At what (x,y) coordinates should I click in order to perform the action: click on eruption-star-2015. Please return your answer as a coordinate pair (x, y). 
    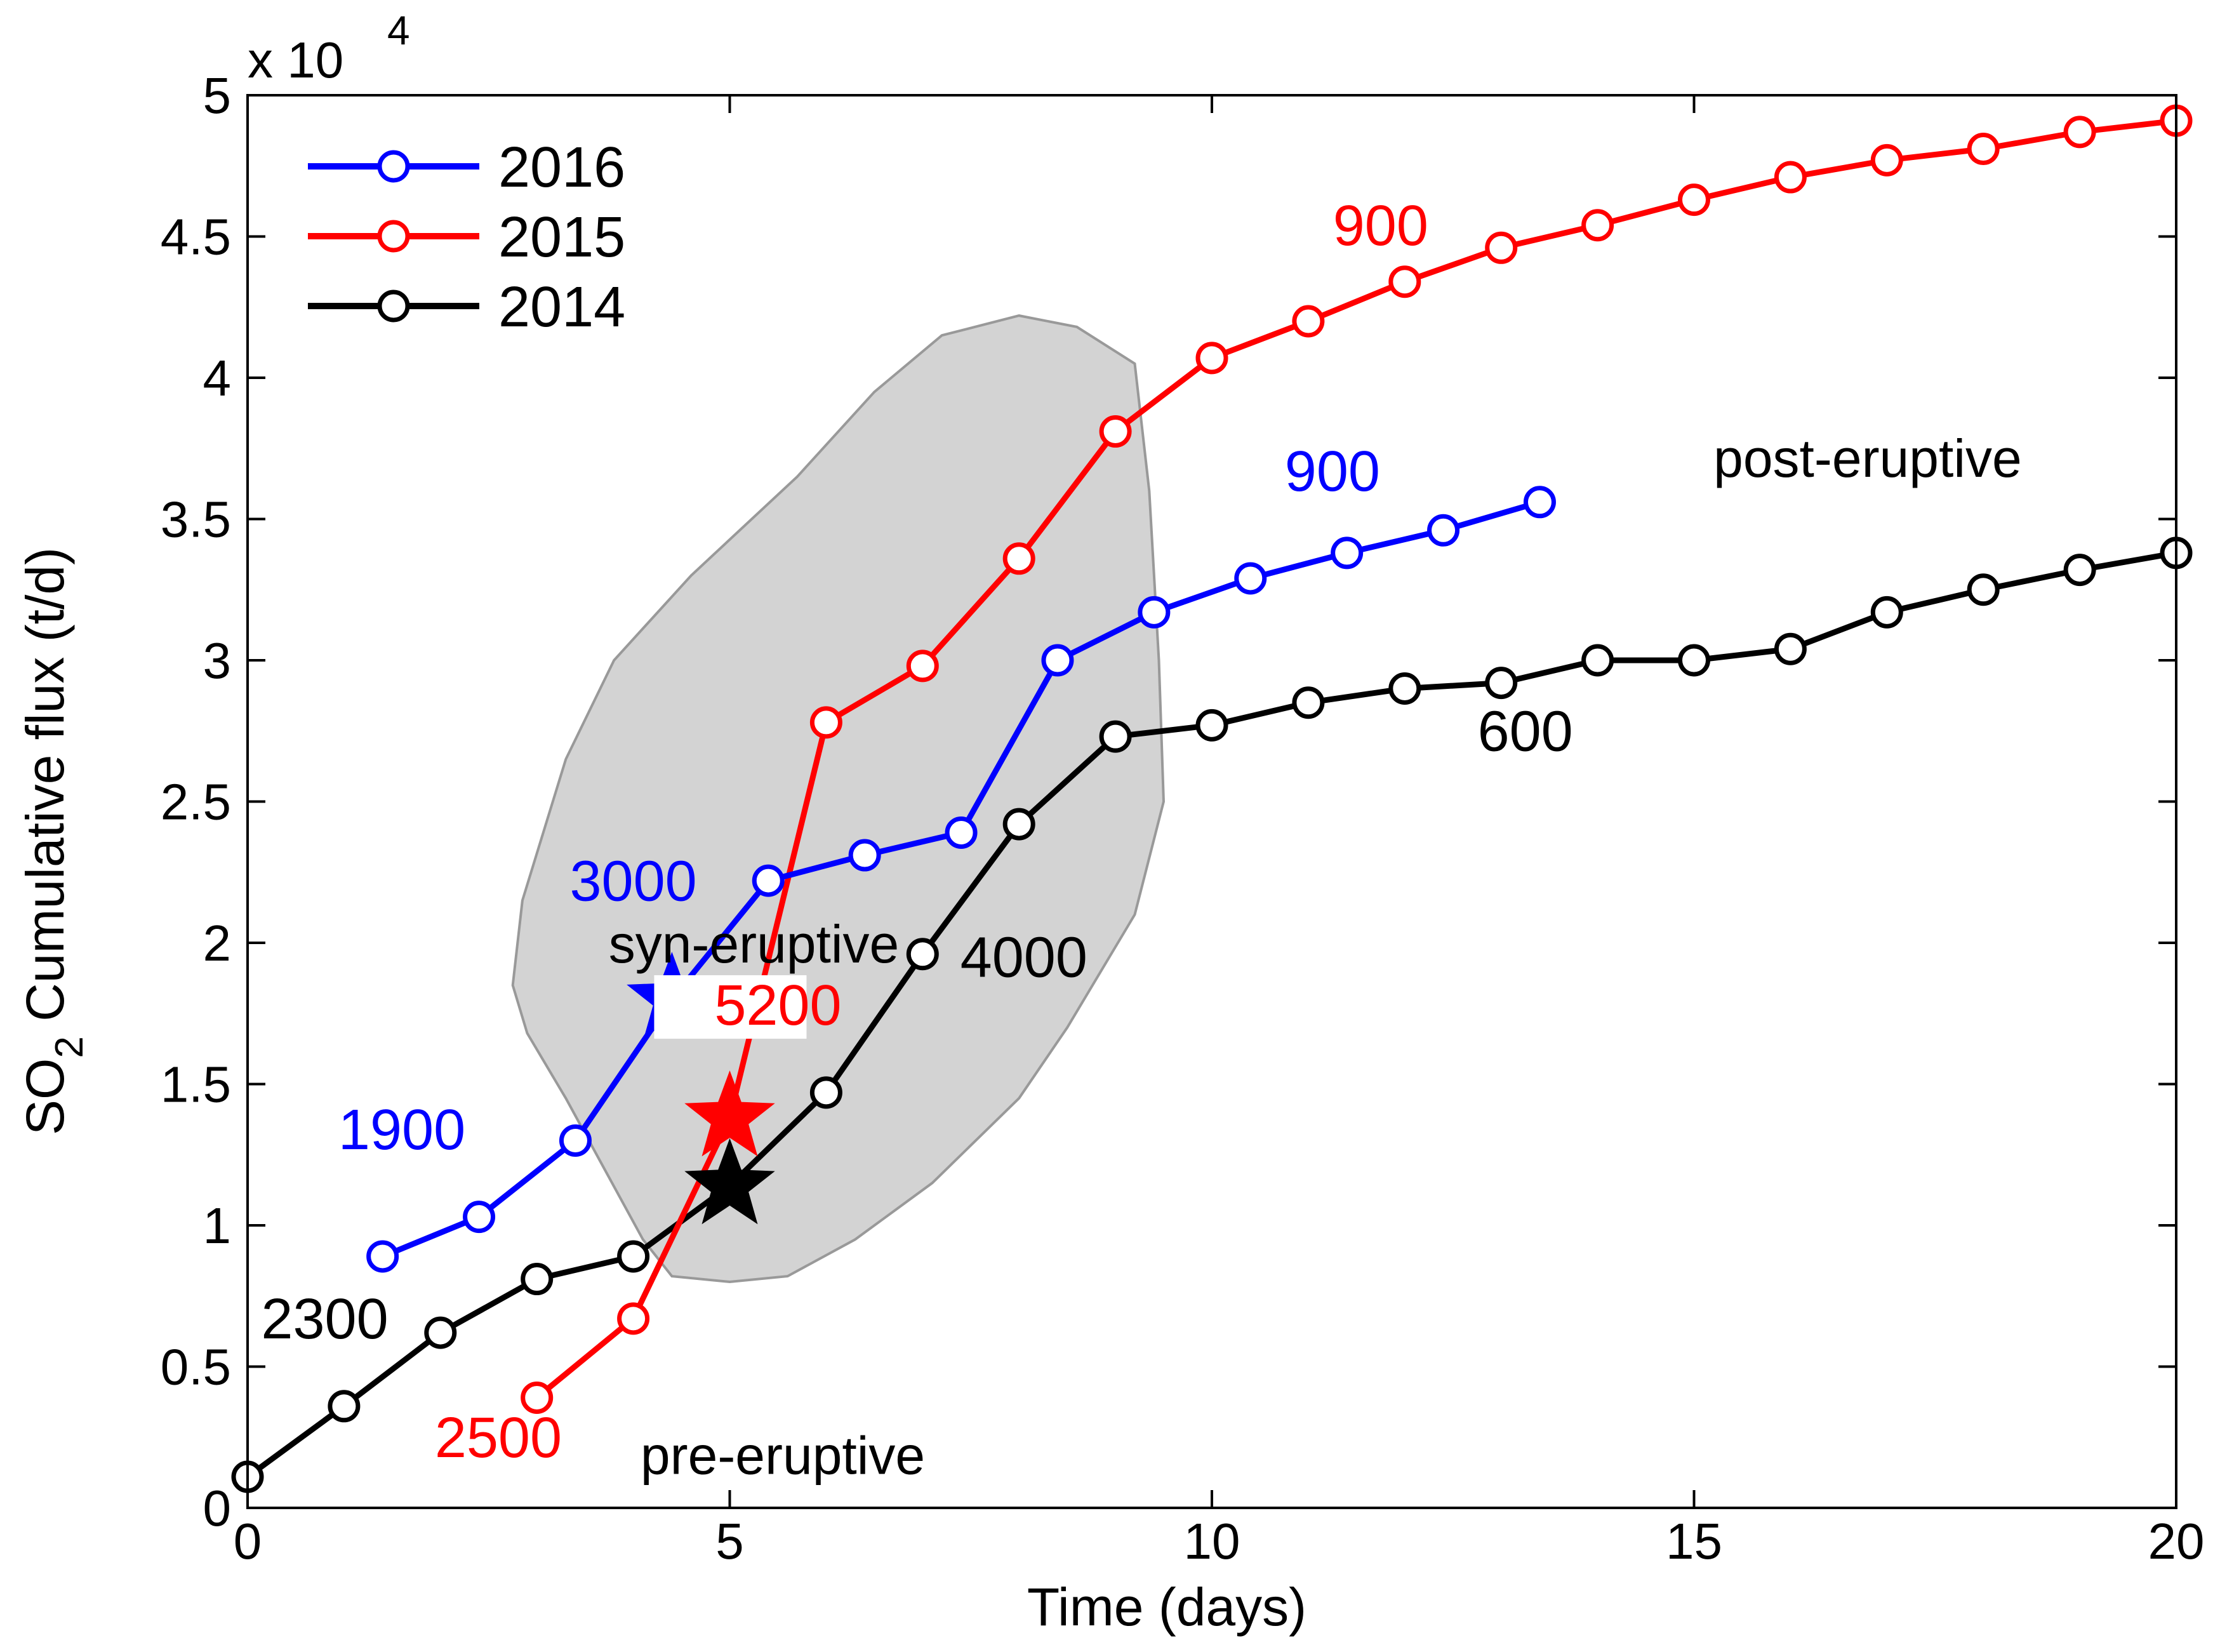
    Looking at the image, I should click on (729, 1113).